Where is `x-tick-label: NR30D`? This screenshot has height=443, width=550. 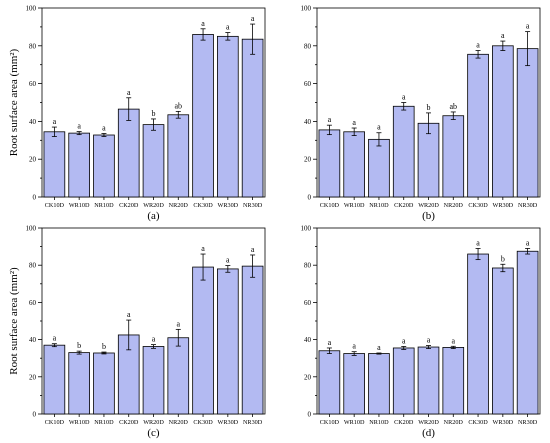
x-tick-label: NR30D is located at coordinates (528, 205).